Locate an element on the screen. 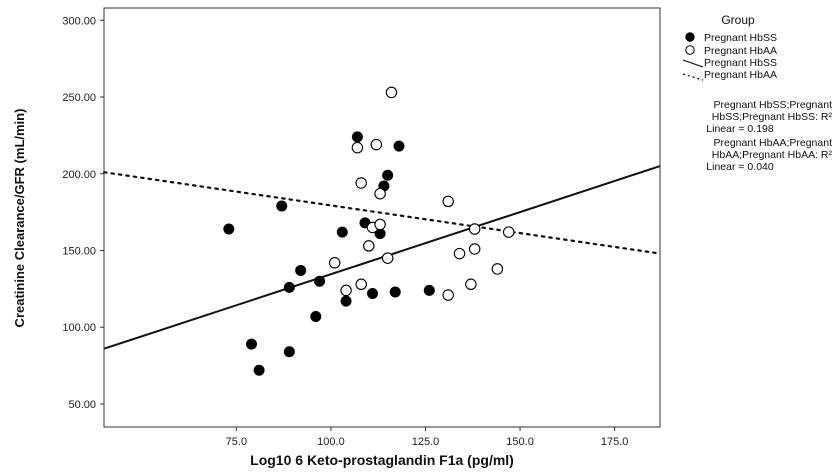 The width and height of the screenshot is (834, 474). x-axis-title: Log10 6 Keto-prostaglandin F1a (pg/ml) is located at coordinates (382, 460).